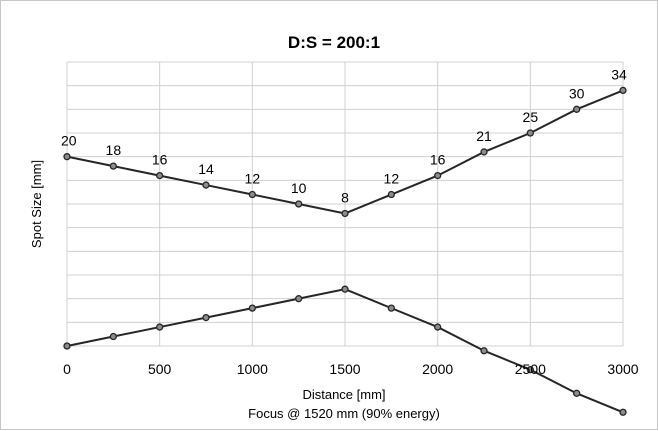 The image size is (658, 431). Describe the element at coordinates (531, 117) in the screenshot. I see `data-label: 25` at that location.